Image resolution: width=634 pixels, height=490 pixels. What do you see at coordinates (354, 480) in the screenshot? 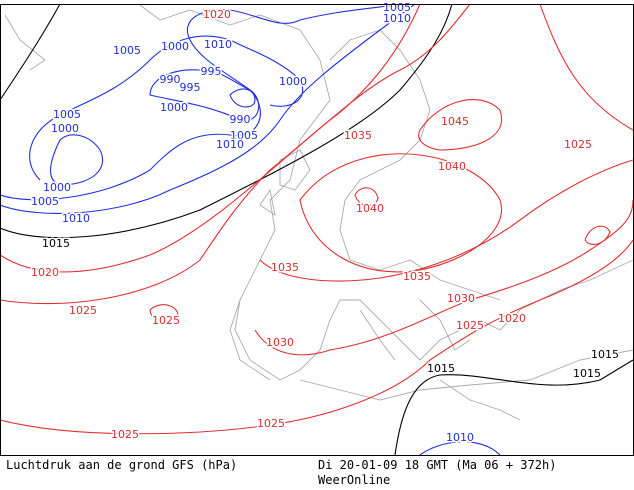
I see `source: WeerOnline` at bounding box center [354, 480].